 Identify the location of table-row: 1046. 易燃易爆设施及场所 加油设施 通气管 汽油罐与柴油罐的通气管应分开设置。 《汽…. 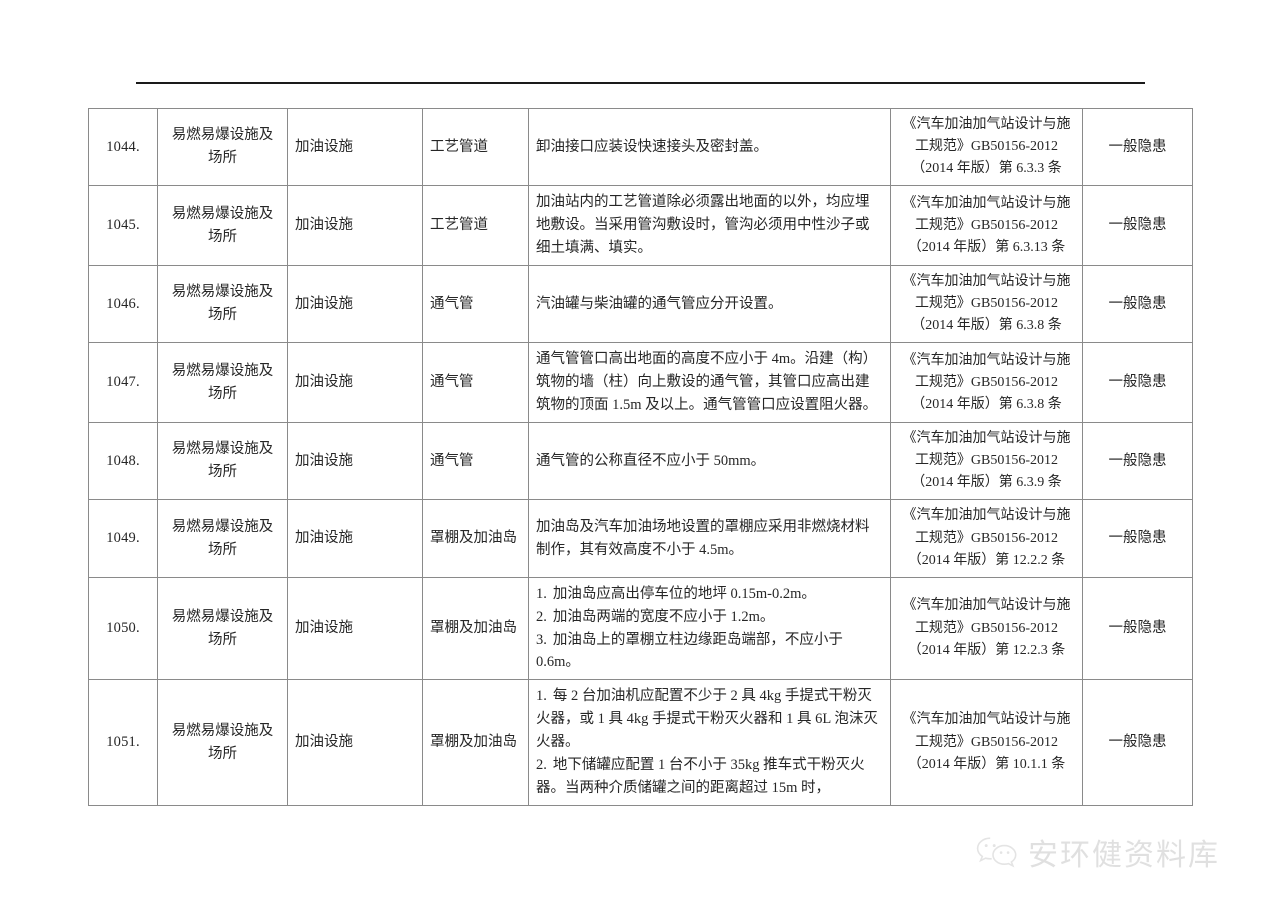
(640, 304).